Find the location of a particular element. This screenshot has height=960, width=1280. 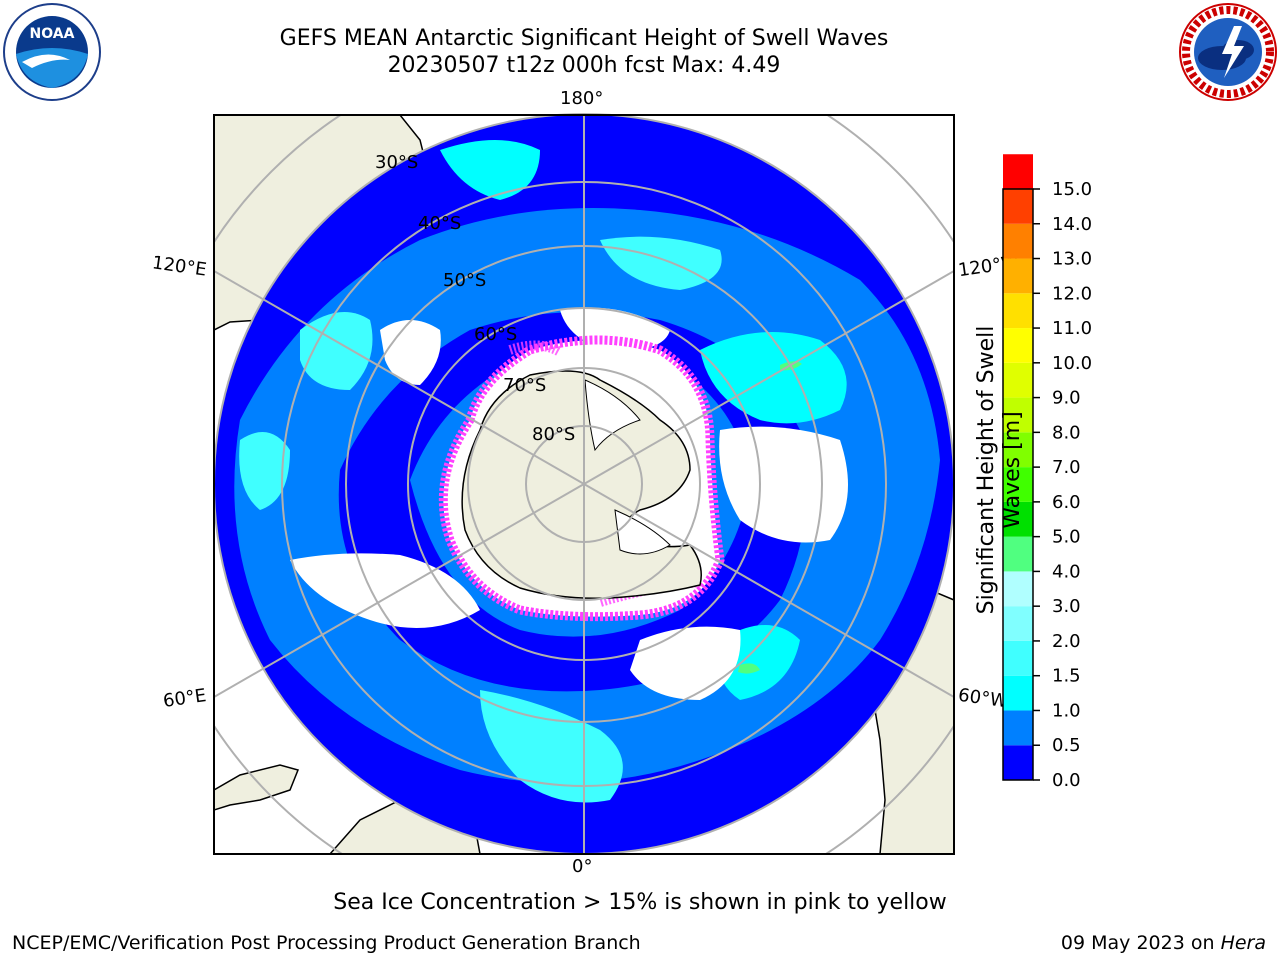

colorbar-tick-label: 4.0 is located at coordinates (1066, 571).